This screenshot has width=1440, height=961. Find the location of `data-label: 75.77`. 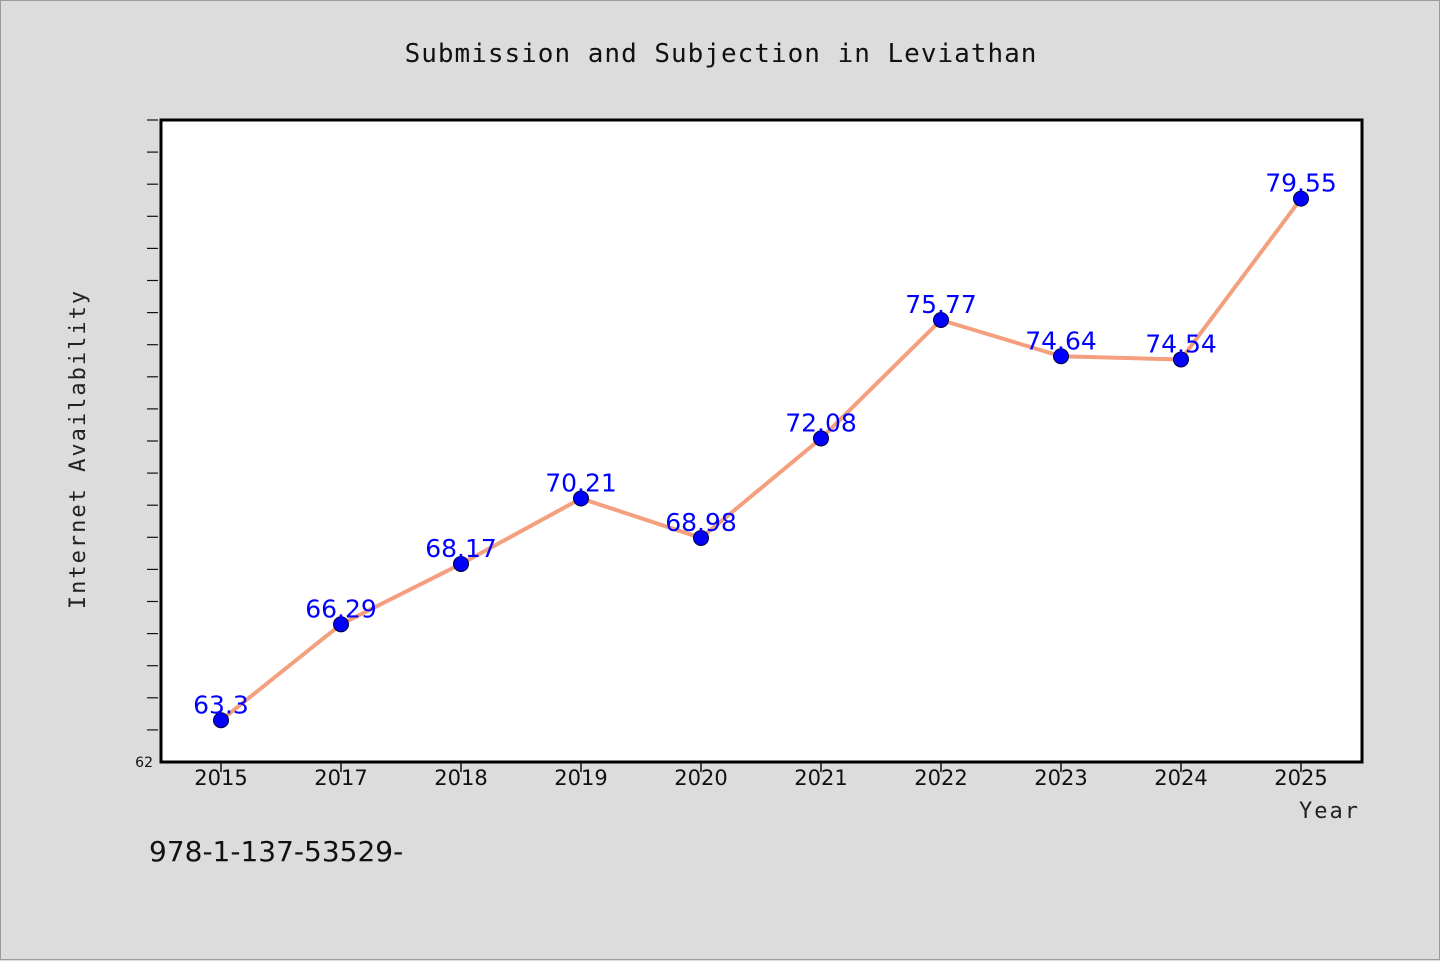

data-label: 75.77 is located at coordinates (941, 304).